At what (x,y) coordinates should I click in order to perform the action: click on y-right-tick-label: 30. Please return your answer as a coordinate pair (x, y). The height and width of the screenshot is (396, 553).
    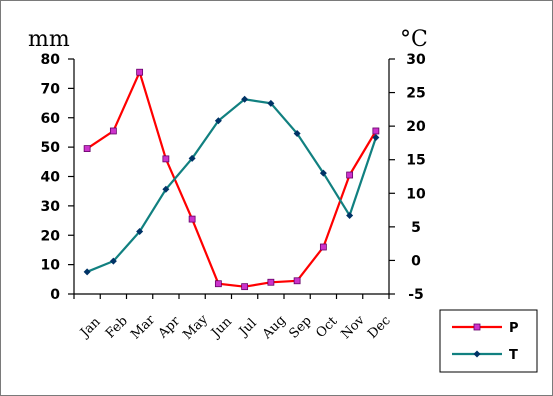
    Looking at the image, I should click on (416, 60).